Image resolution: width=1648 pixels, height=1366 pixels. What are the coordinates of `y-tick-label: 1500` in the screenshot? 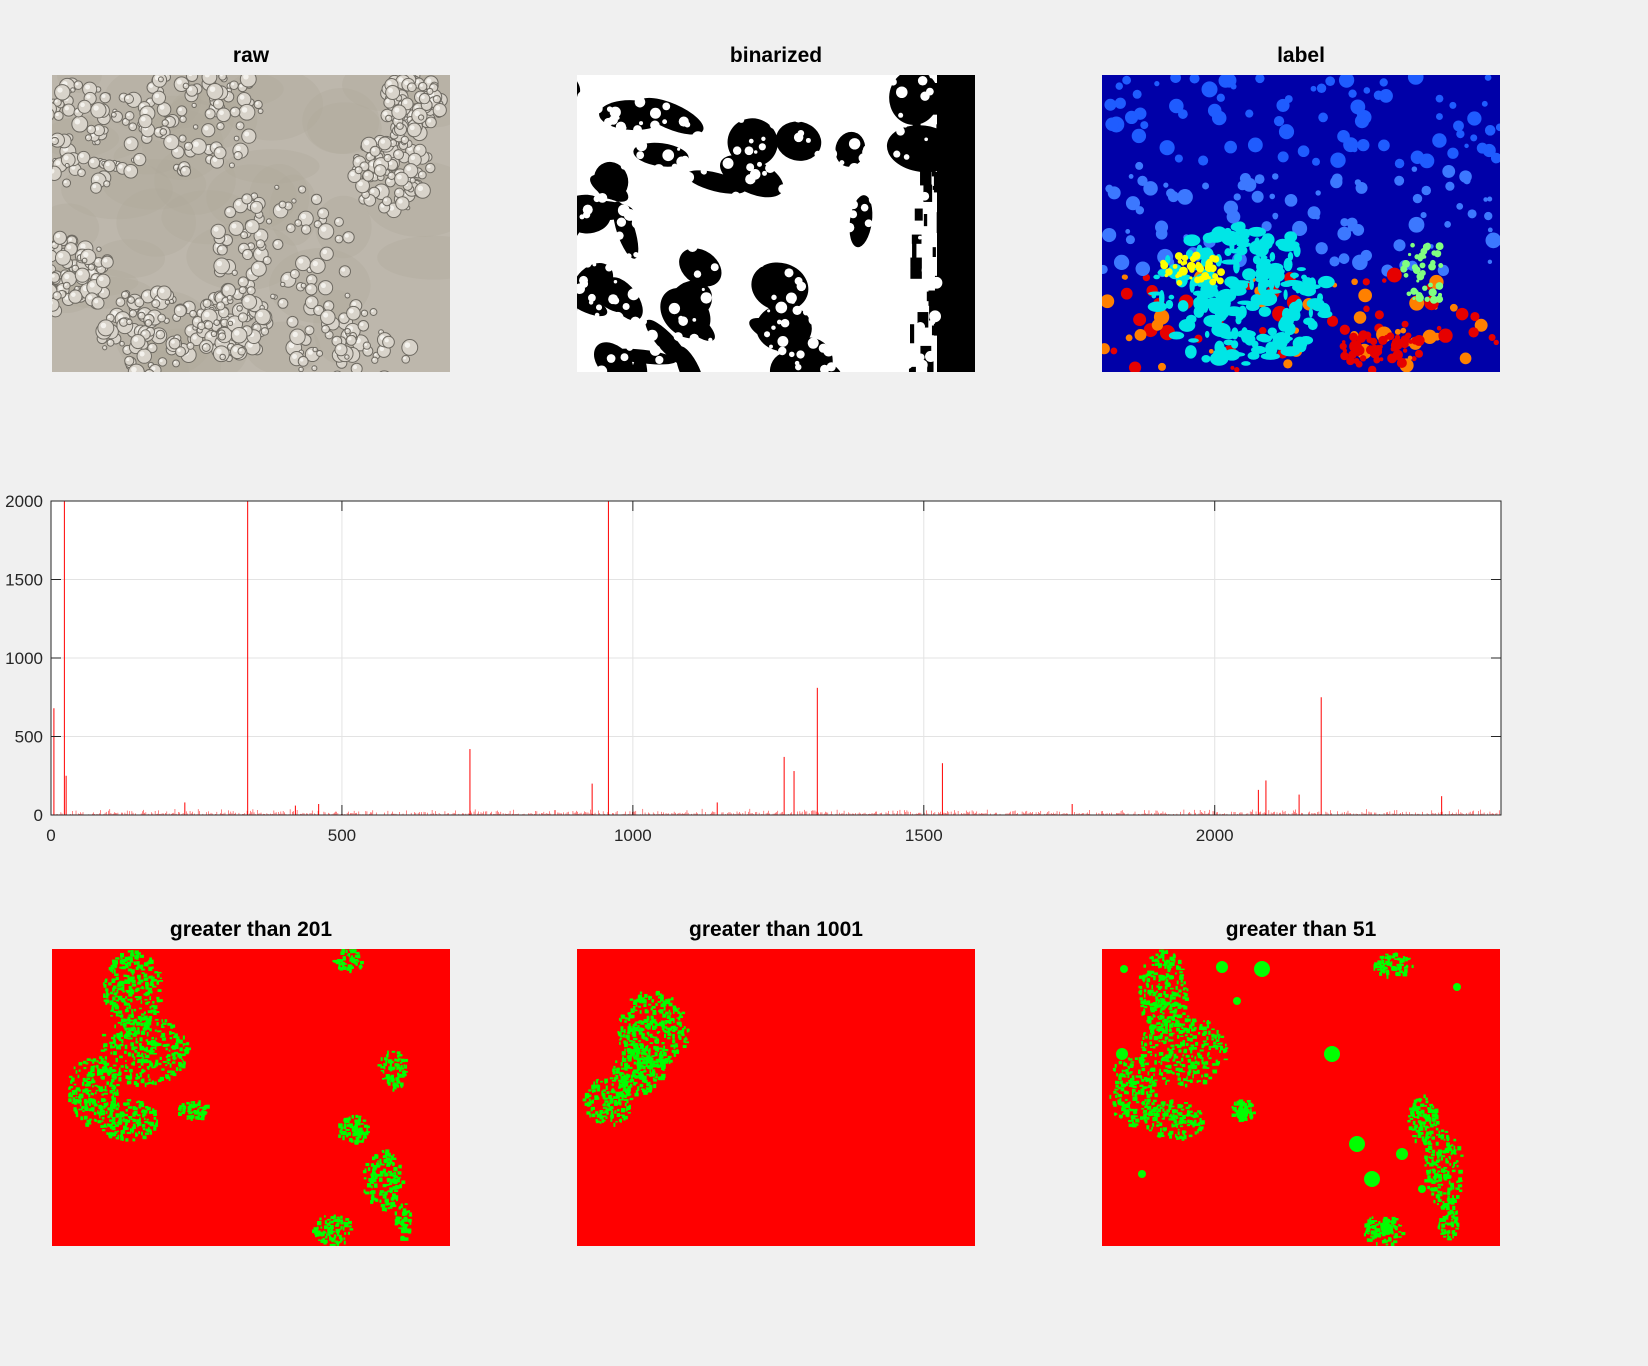 It's located at (24, 580).